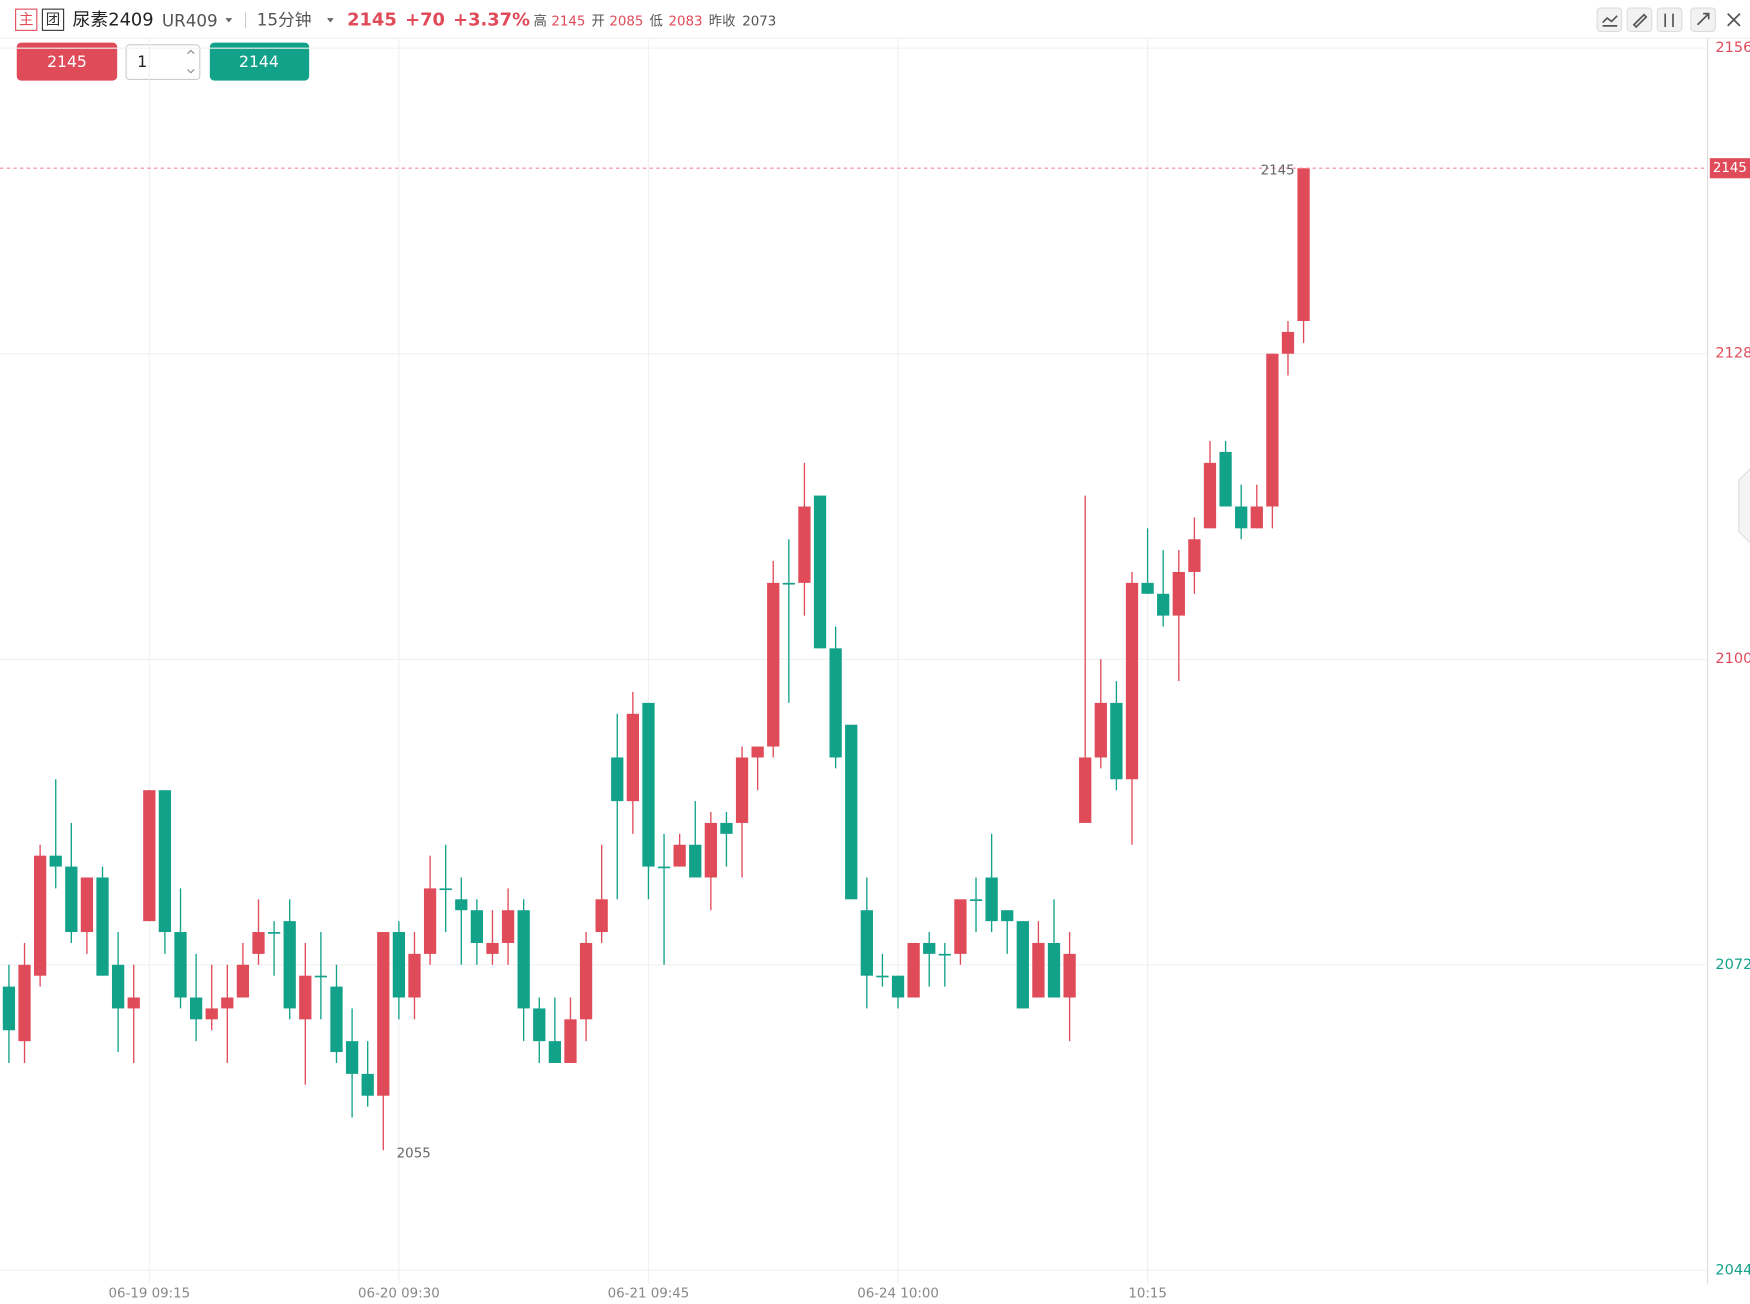 The height and width of the screenshot is (1304, 1750). What do you see at coordinates (1732, 354) in the screenshot?
I see `y-tick-label: 2128` at bounding box center [1732, 354].